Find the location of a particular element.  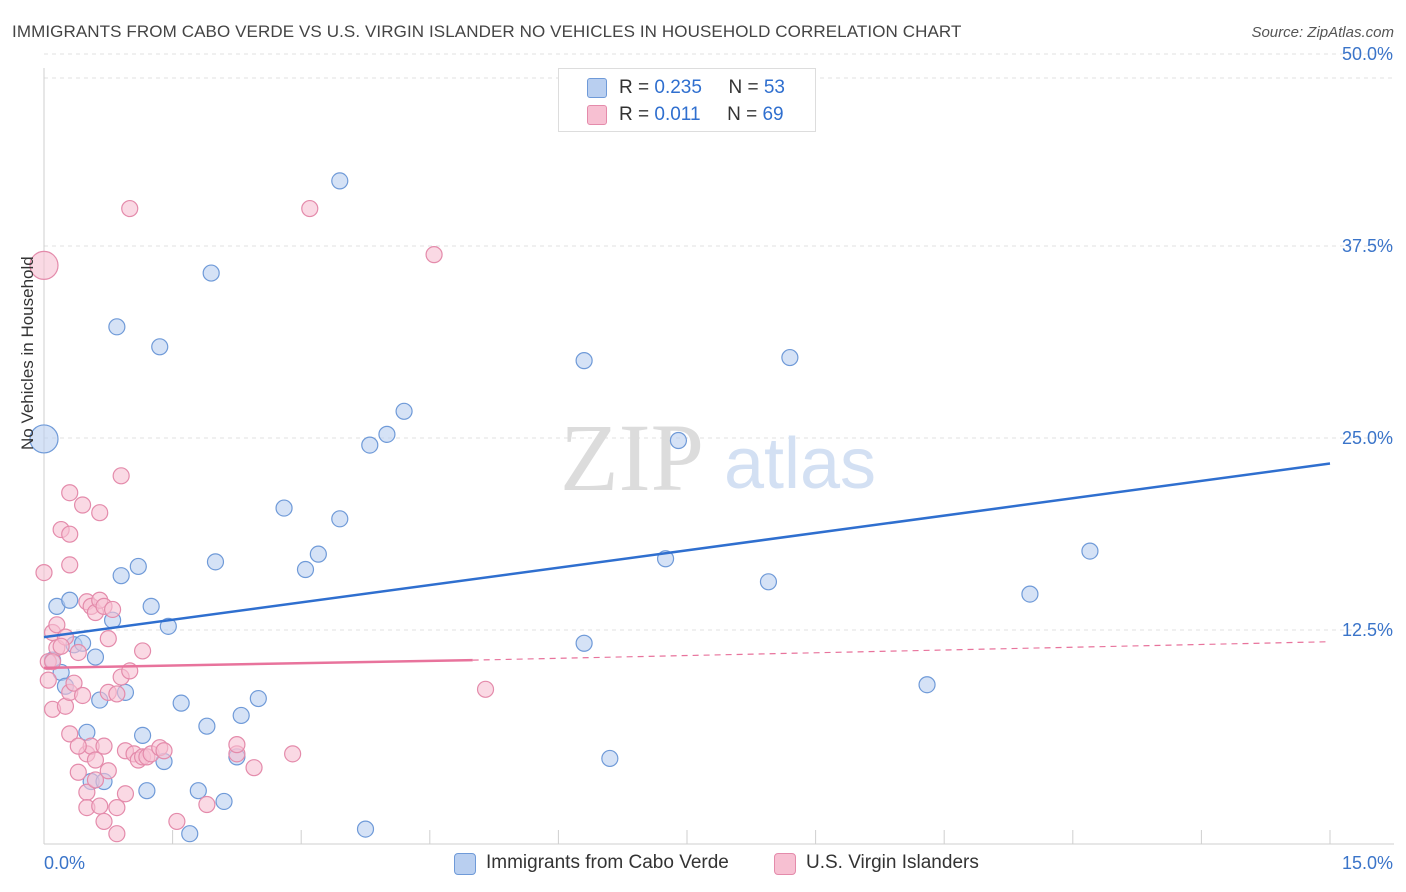

virgin-islander-trendline is located at coordinates (258, 664).